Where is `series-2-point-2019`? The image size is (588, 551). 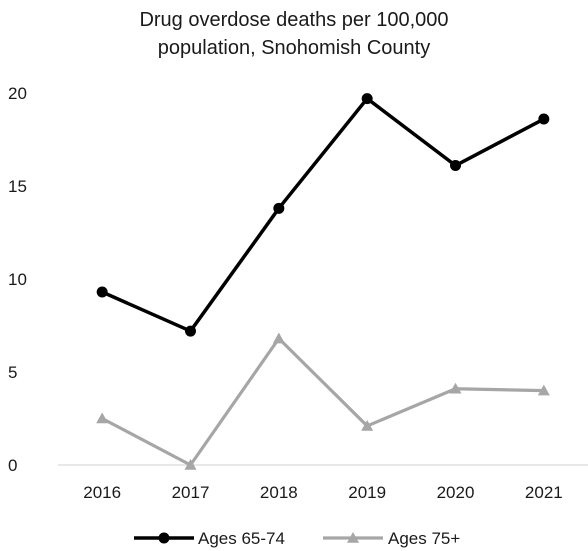 series-2-point-2019 is located at coordinates (367, 425).